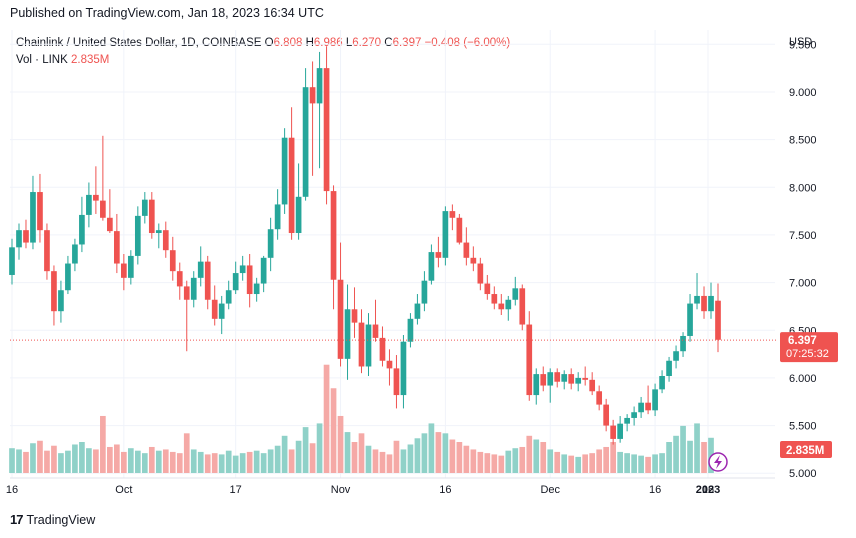  I want to click on price-tick-label: 8.000, so click(803, 188).